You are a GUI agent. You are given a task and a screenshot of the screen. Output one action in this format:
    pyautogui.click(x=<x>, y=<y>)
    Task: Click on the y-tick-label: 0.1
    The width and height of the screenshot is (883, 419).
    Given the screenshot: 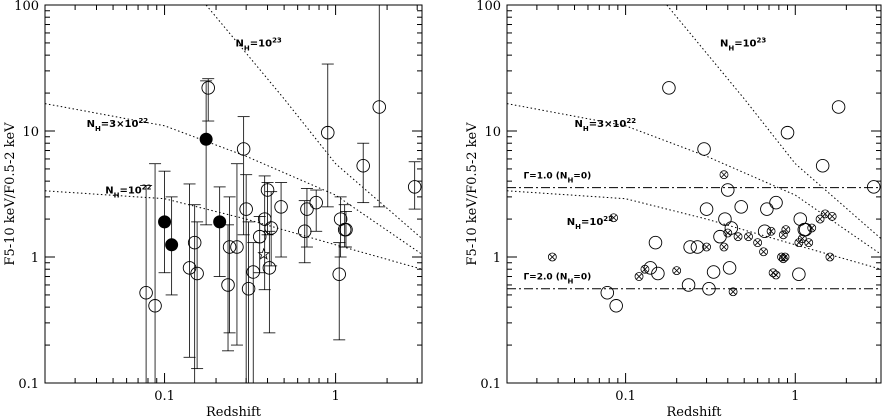 What is the action you would take?
    pyautogui.click(x=490, y=384)
    